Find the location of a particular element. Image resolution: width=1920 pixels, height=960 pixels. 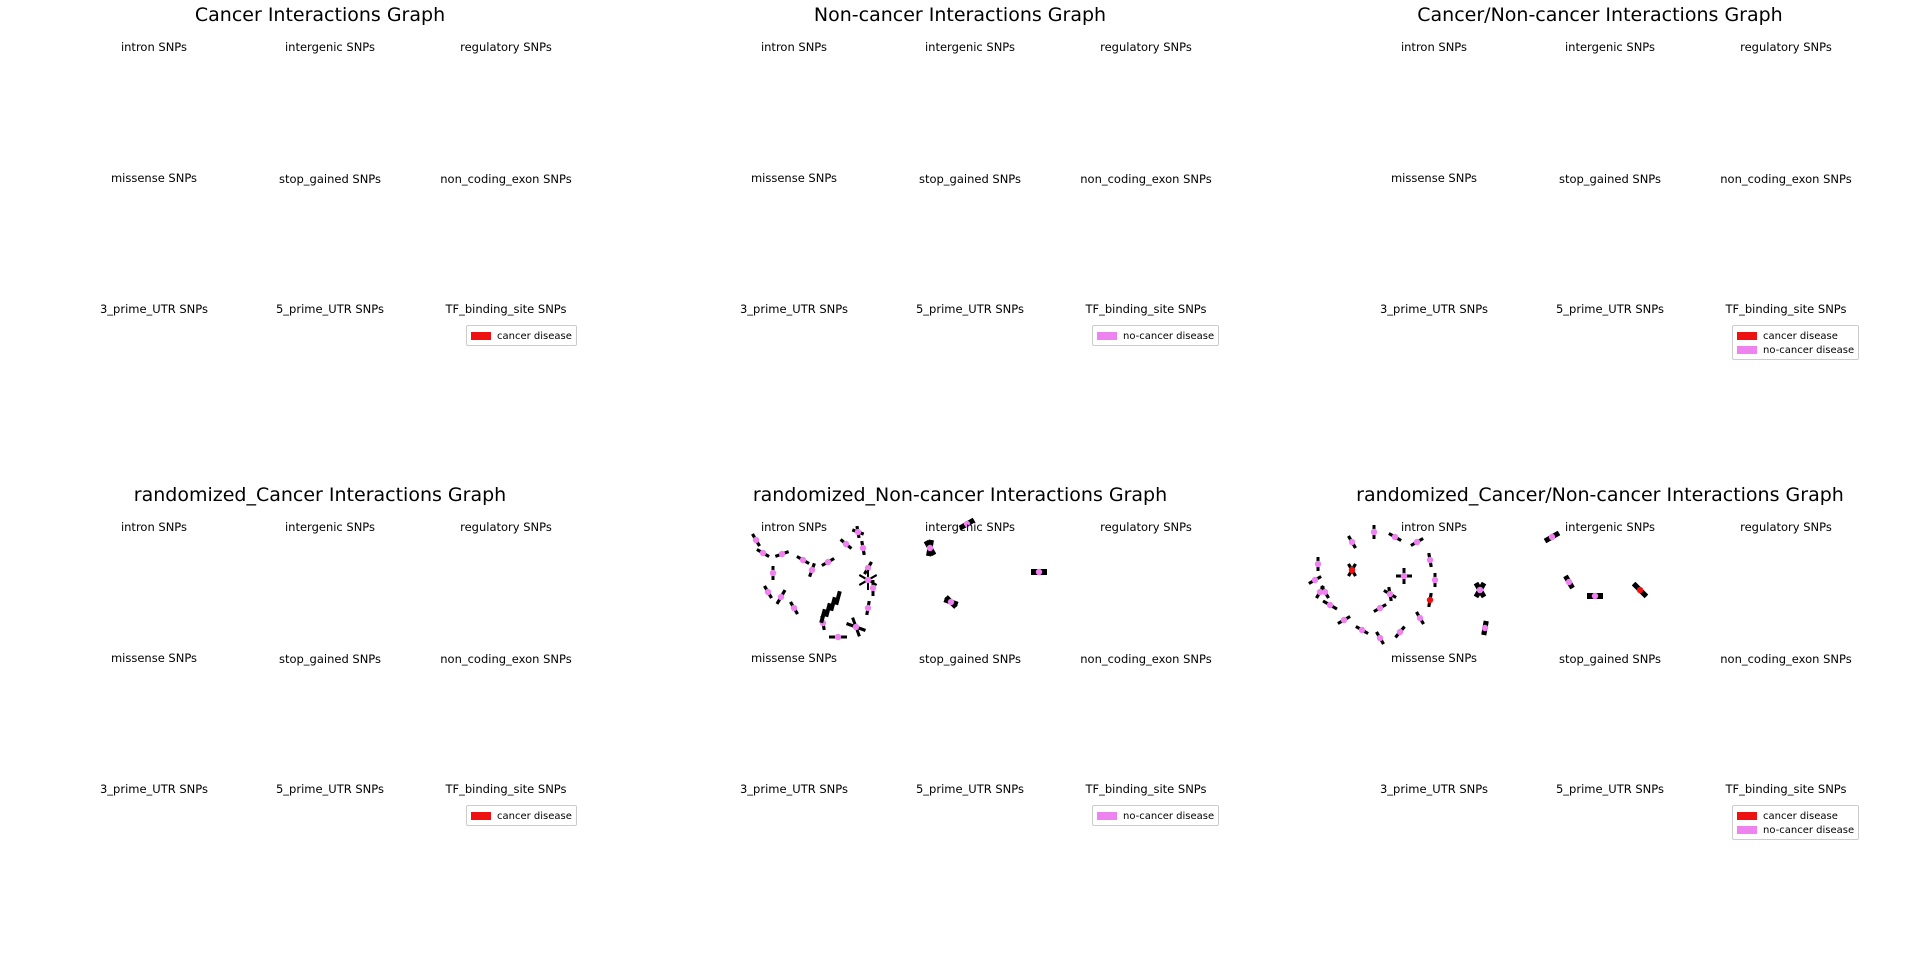

panel-title: Cancer/Non-cancer Interactions Graph is located at coordinates (1600, 15).